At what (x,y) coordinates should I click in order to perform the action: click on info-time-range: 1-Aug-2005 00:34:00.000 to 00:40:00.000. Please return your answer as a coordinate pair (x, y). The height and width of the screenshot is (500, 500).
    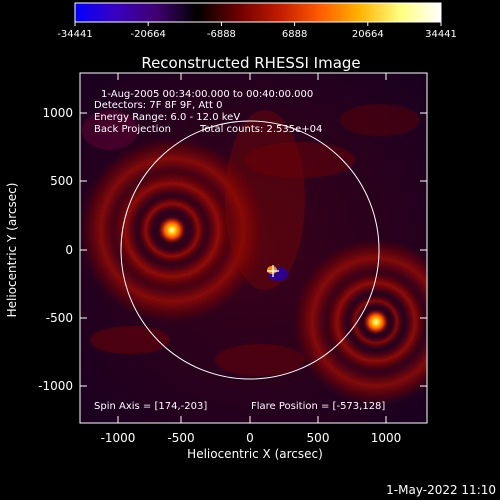
    Looking at the image, I should click on (207, 94).